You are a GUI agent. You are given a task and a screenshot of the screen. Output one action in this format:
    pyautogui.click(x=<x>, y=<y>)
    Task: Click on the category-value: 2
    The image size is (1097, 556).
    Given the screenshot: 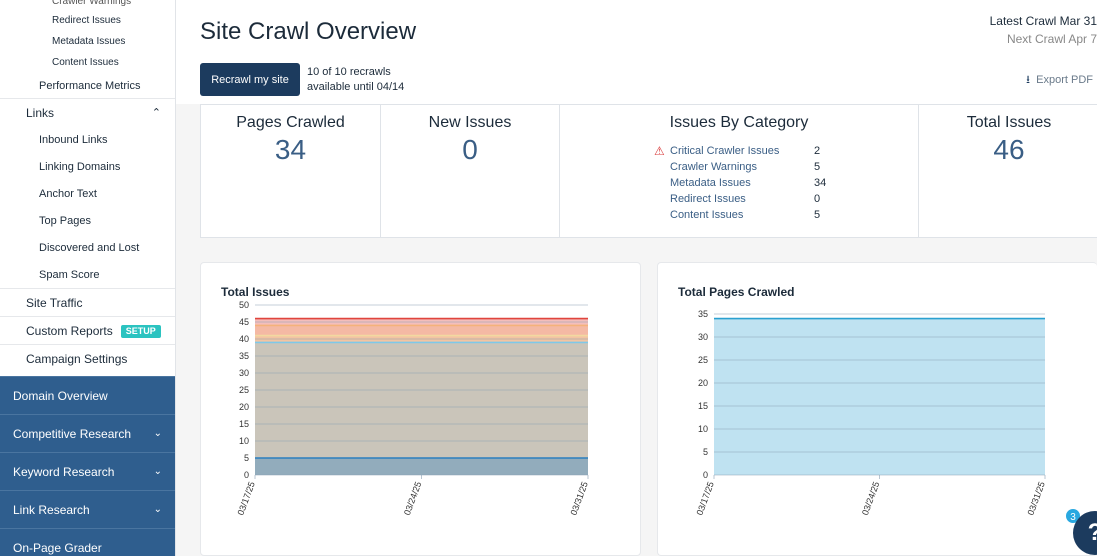 What is the action you would take?
    pyautogui.click(x=817, y=151)
    